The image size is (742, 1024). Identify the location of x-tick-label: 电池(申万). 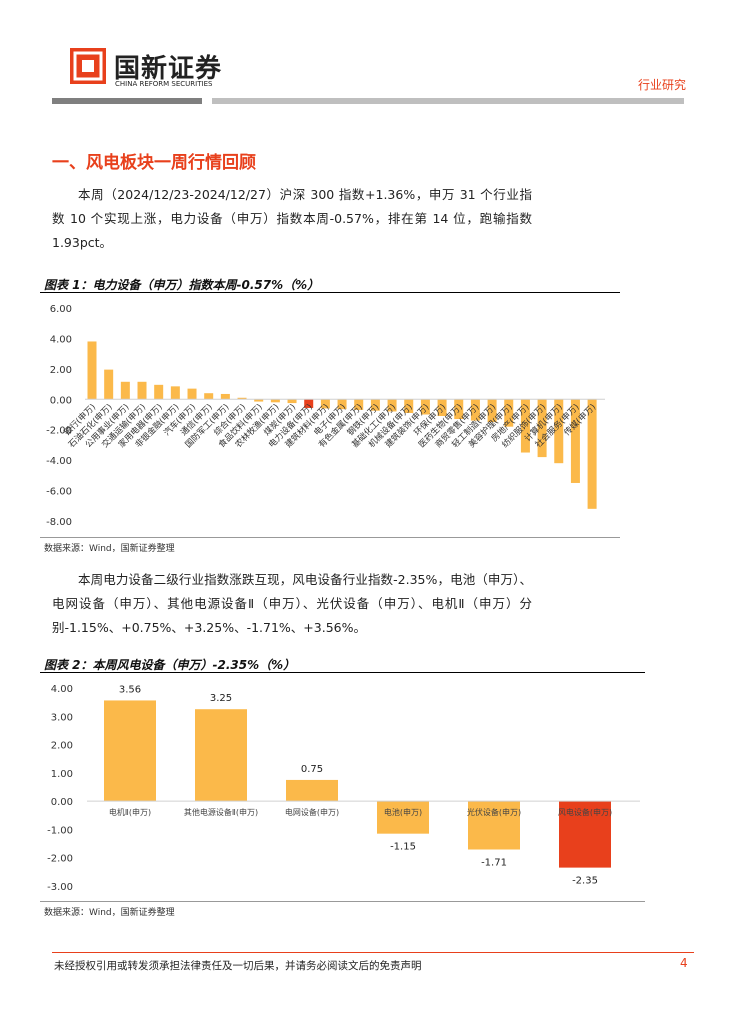
(403, 812).